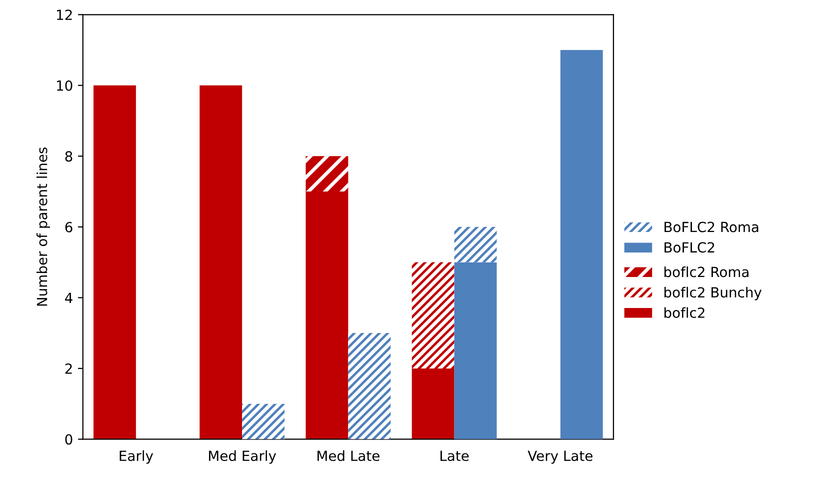 The image size is (829, 488). I want to click on legend-label: boflc2, so click(684, 312).